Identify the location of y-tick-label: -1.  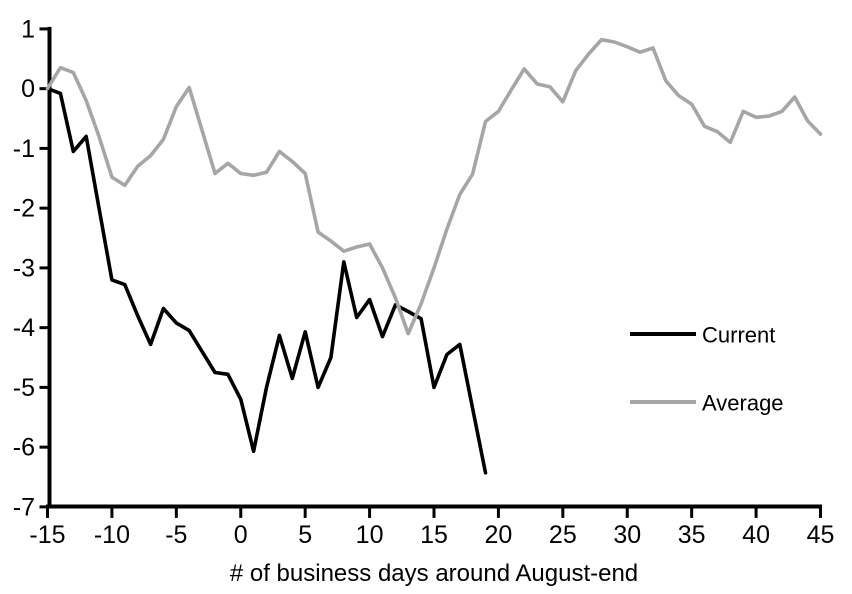
(24, 149).